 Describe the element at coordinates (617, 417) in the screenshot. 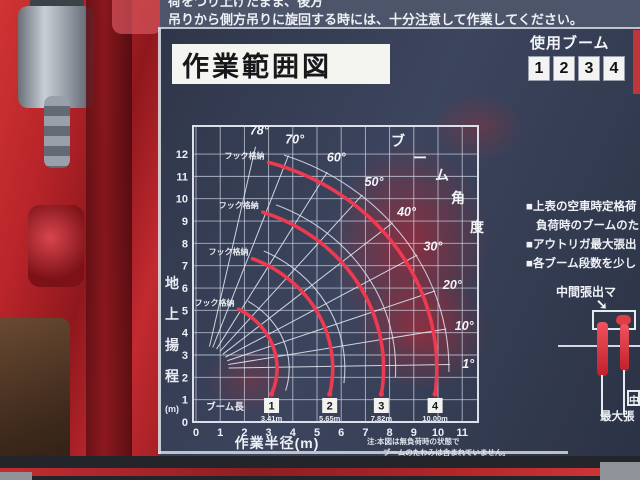

I see `max-extension-label: 最大張` at that location.